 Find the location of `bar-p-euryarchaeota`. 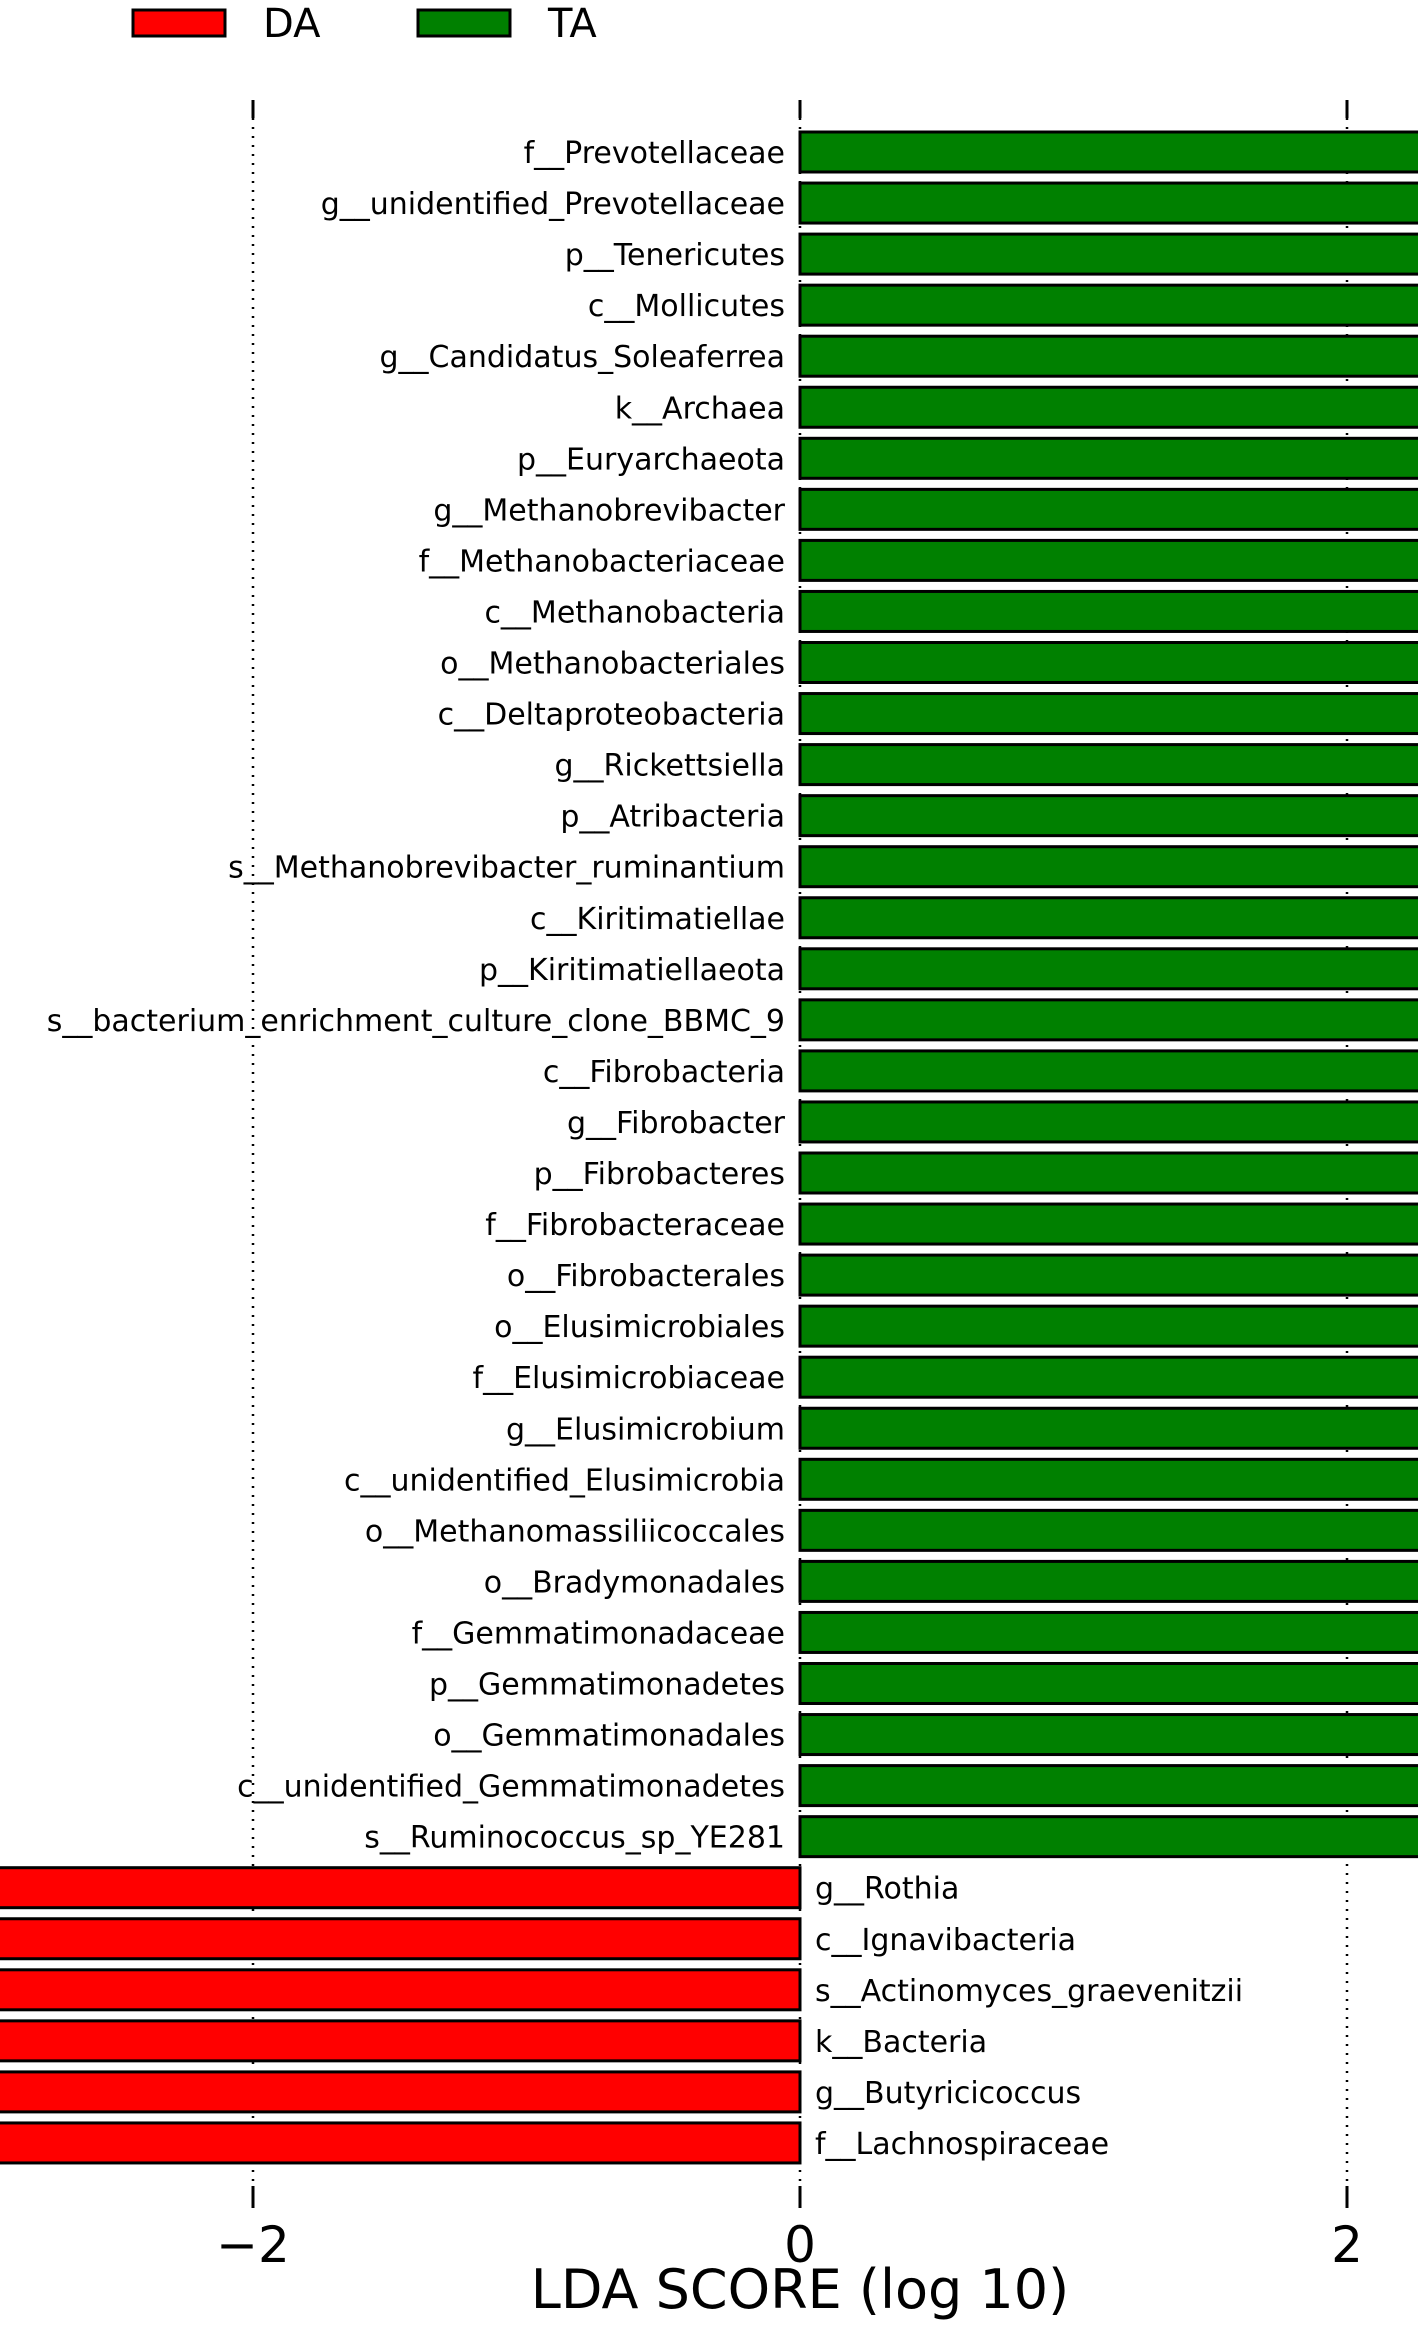

bar-p-euryarchaeota is located at coordinates (1108, 458).